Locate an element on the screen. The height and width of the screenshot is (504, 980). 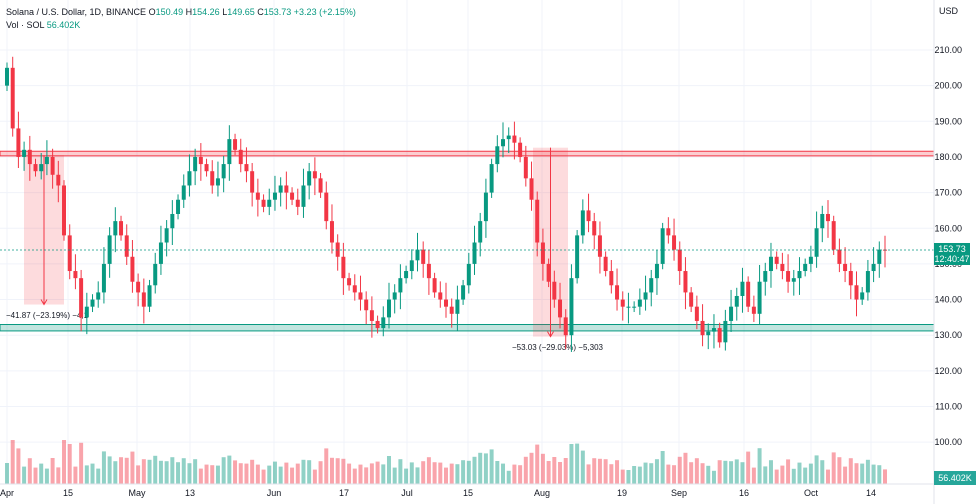
x-tick-label: Oct is located at coordinates (811, 493).